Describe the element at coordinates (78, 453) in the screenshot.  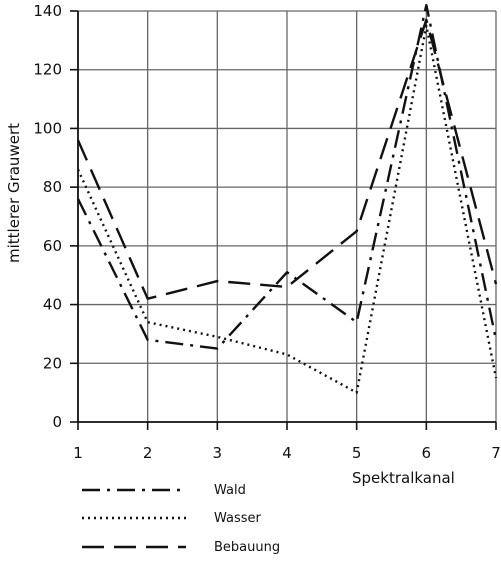
I see `x-tick-label: 1` at that location.